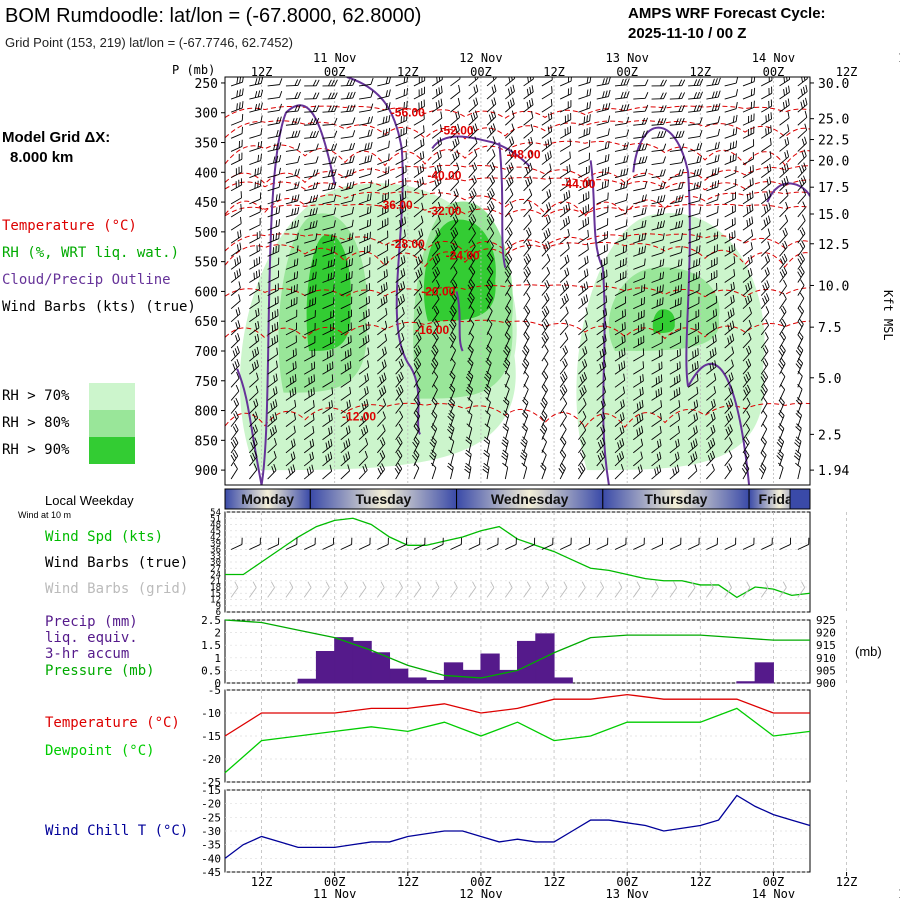  I want to click on xs-y-tick-label: 400, so click(206, 173).